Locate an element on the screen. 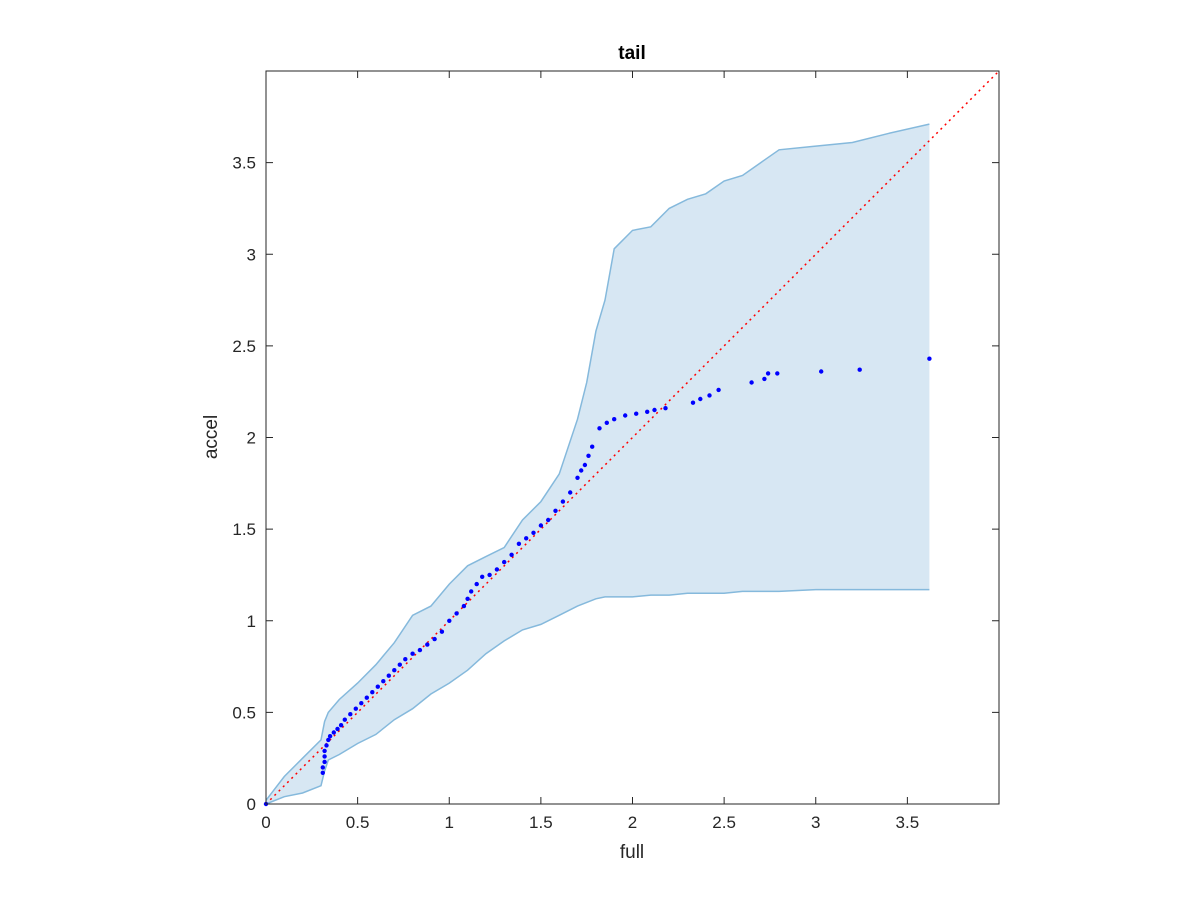 Image resolution: width=1200 pixels, height=905 pixels. y-tick-label: 1 is located at coordinates (251, 621).